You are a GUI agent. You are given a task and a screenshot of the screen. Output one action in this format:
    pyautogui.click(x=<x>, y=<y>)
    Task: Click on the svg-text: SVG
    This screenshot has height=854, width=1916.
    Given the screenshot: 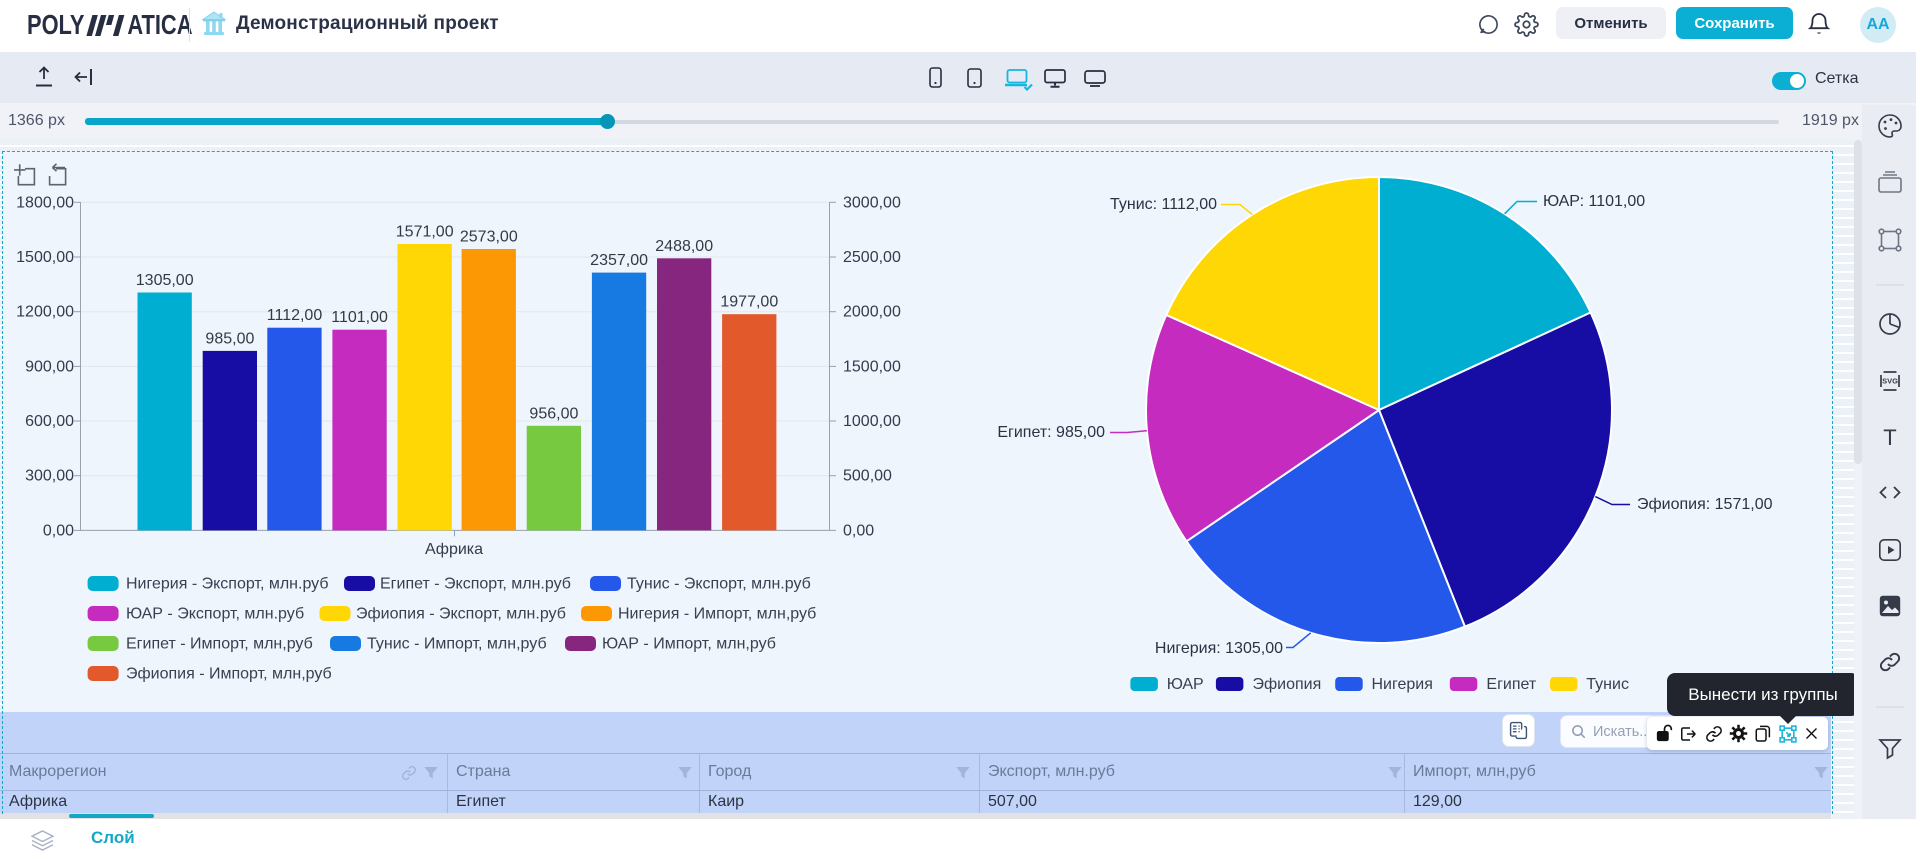 What is the action you would take?
    pyautogui.click(x=1890, y=381)
    